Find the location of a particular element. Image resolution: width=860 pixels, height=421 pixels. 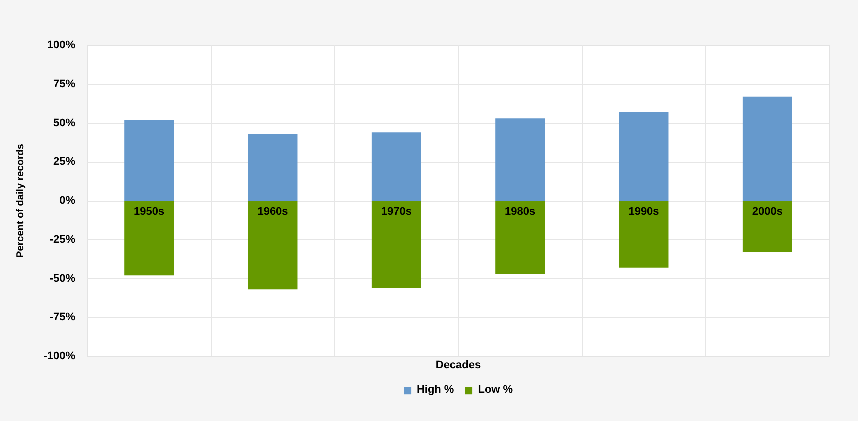

y-tick-label: -25% is located at coordinates (63, 240).